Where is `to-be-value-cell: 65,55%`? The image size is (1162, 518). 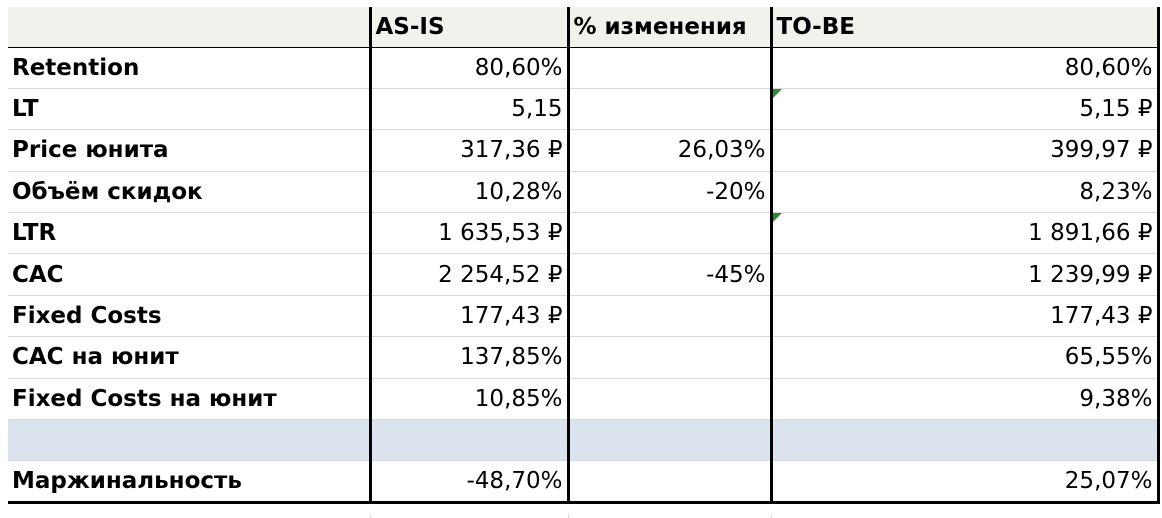
to-be-value-cell: 65,55% is located at coordinates (964, 357).